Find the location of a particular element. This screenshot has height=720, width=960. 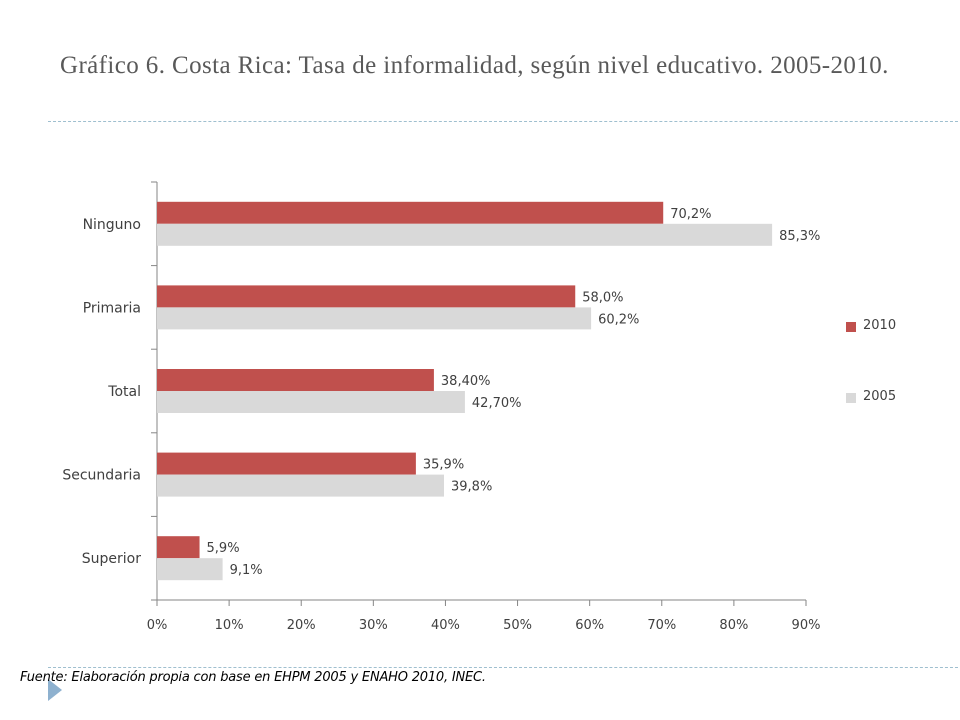

x-tick-label: 60% is located at coordinates (589, 625).